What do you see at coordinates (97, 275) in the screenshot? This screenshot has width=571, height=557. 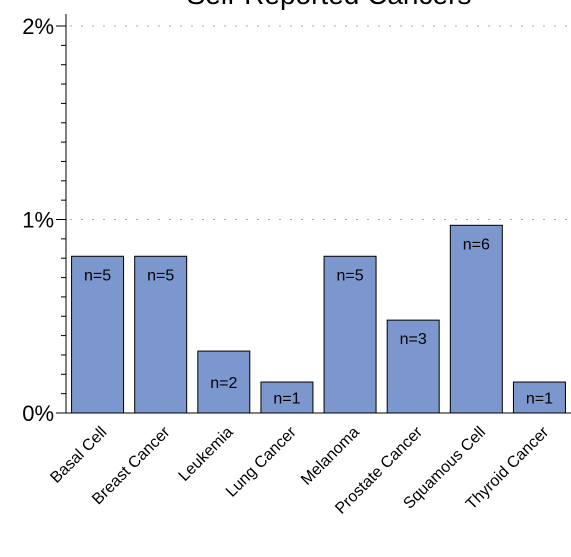 I see `data-label-1: n=5` at bounding box center [97, 275].